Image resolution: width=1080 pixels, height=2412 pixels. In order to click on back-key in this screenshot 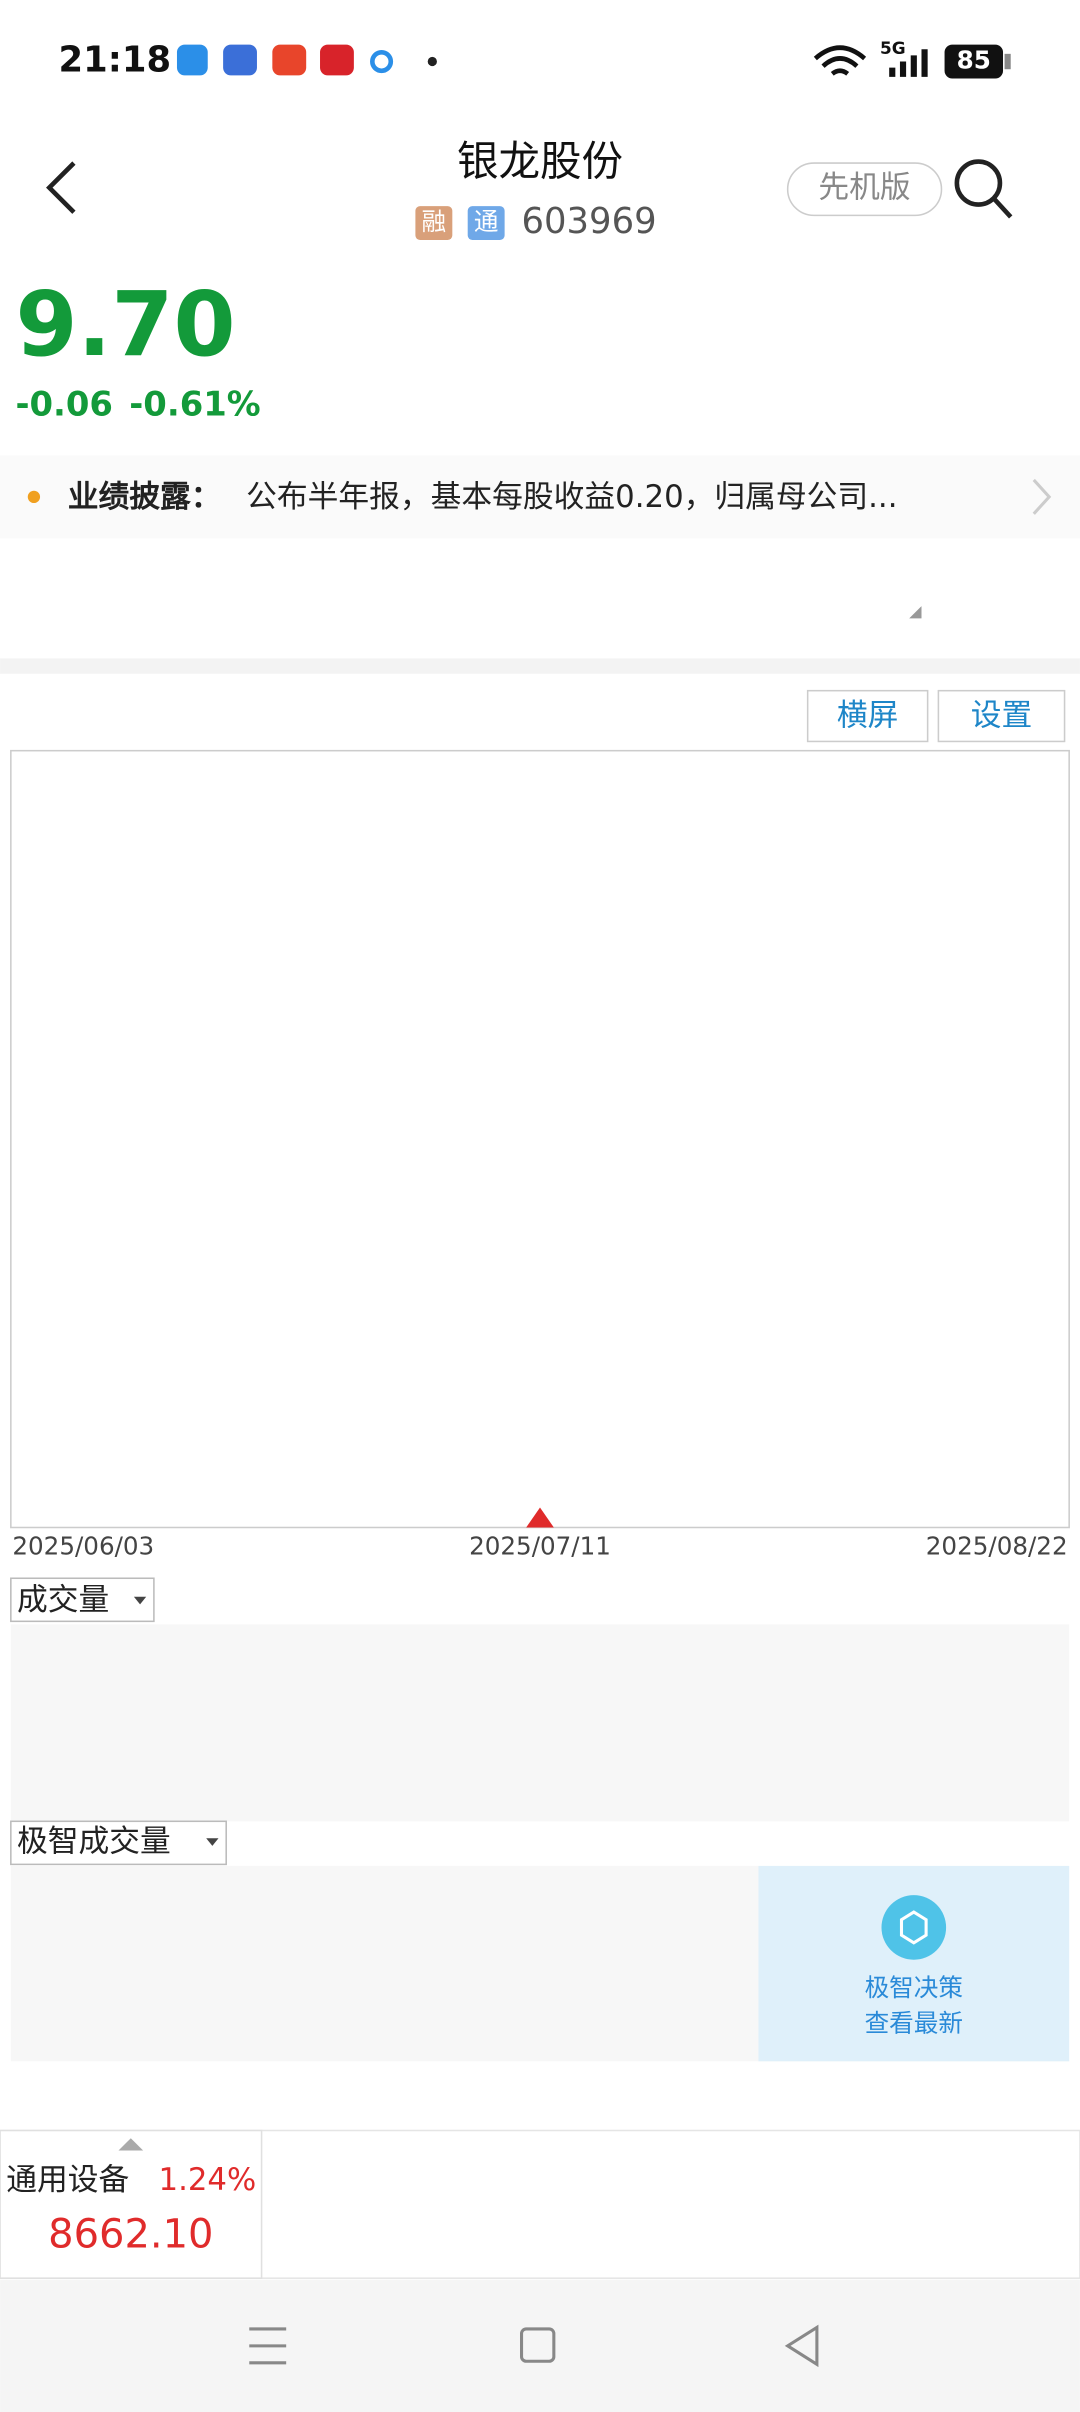, I will do `click(801, 2346)`.